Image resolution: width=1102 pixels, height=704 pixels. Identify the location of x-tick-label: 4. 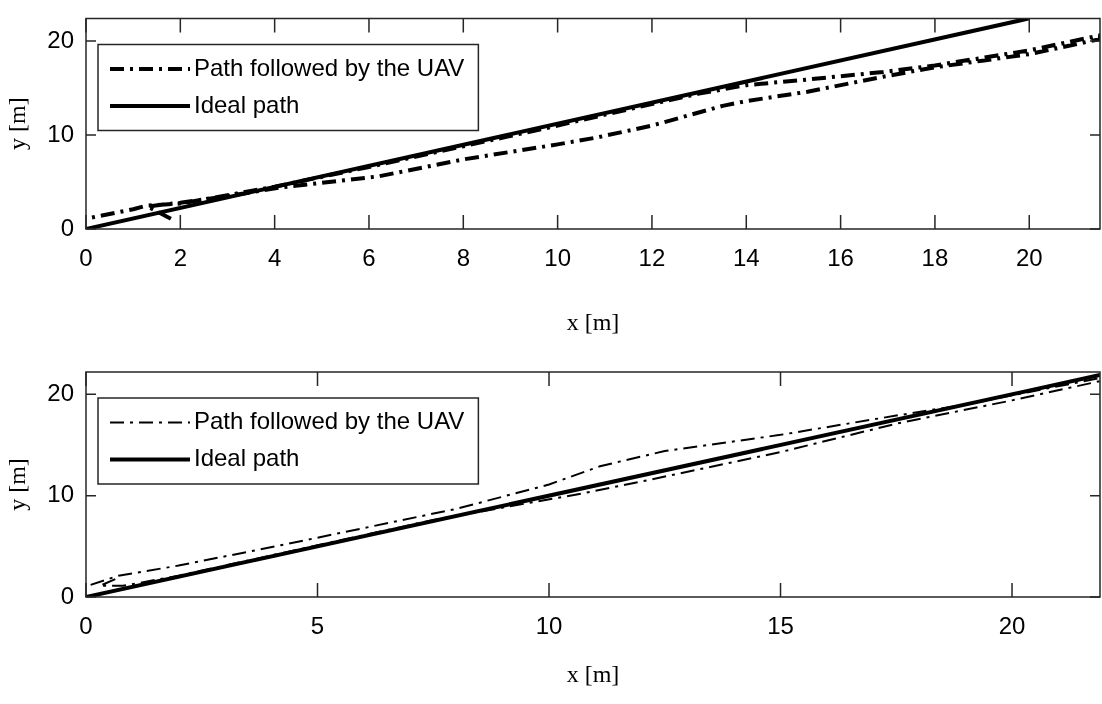
(274, 258).